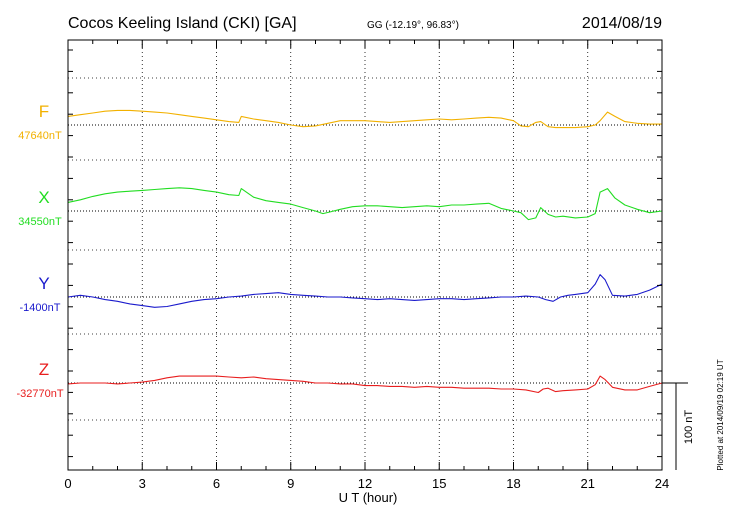 Image resolution: width=730 pixels, height=520 pixels. Describe the element at coordinates (290, 483) in the screenshot. I see `x-tick-label: 9` at that location.